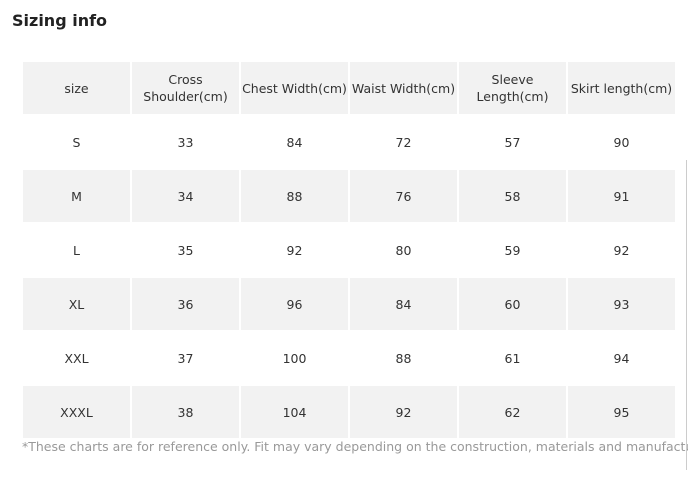 The width and height of the screenshot is (688, 477). I want to click on table-cell: S, so click(76, 142).